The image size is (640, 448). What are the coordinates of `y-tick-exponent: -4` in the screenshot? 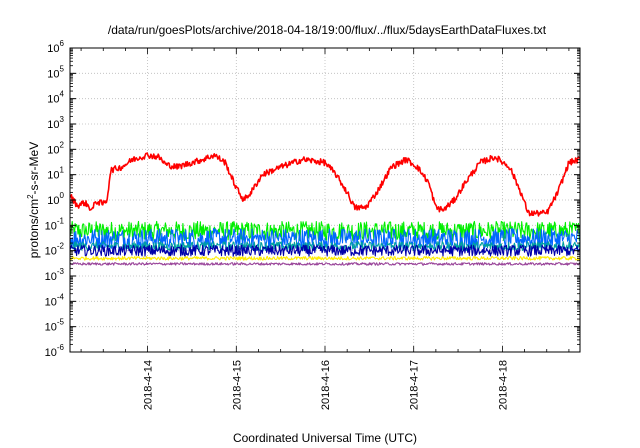 It's located at (61, 296).